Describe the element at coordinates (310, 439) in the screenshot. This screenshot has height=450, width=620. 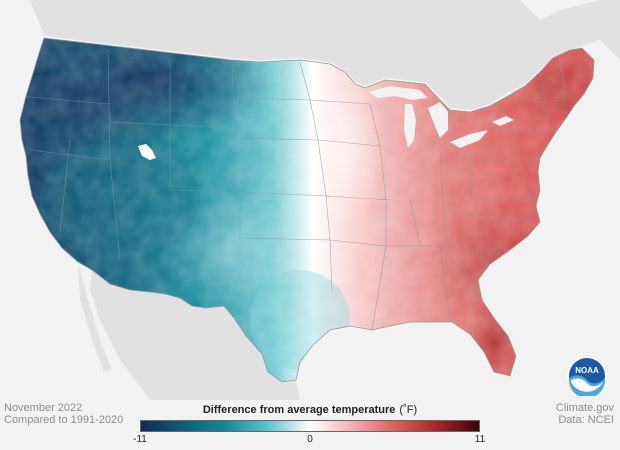
I see `legend-mid-label: 0` at that location.